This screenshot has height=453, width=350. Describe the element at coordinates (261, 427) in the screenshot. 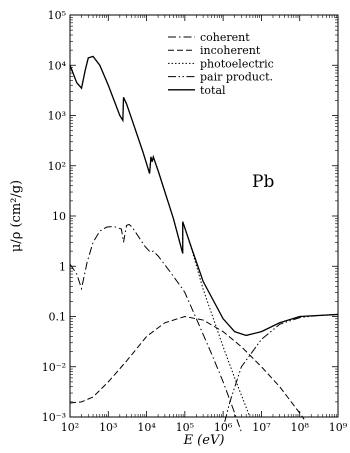

I see `x-tick-label: 10⁷` at that location.